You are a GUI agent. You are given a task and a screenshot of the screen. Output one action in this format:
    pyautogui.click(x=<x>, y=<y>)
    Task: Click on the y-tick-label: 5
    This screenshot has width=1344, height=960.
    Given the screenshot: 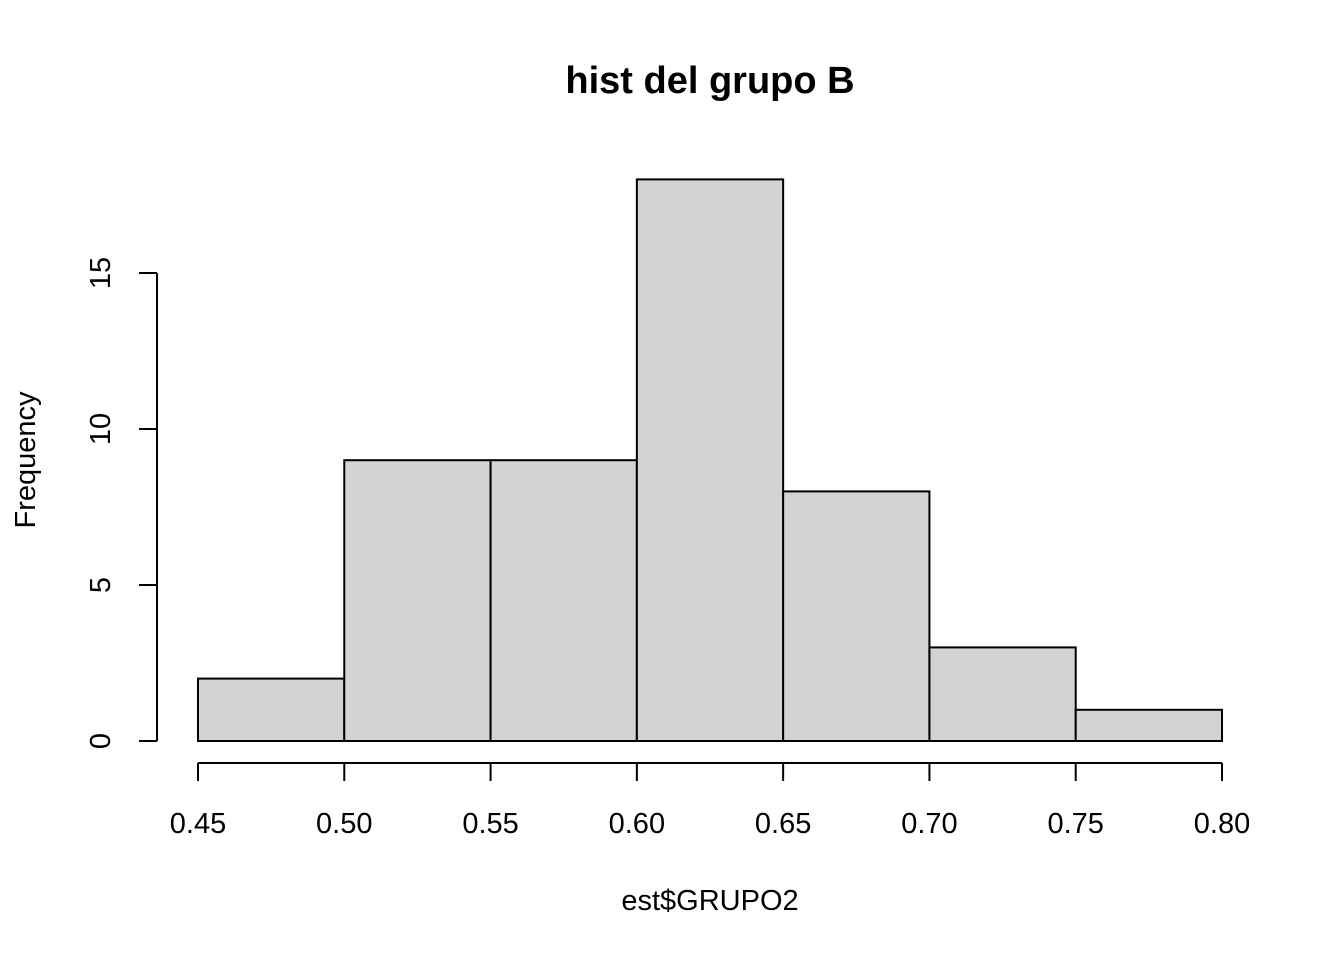 What is the action you would take?
    pyautogui.click(x=101, y=585)
    